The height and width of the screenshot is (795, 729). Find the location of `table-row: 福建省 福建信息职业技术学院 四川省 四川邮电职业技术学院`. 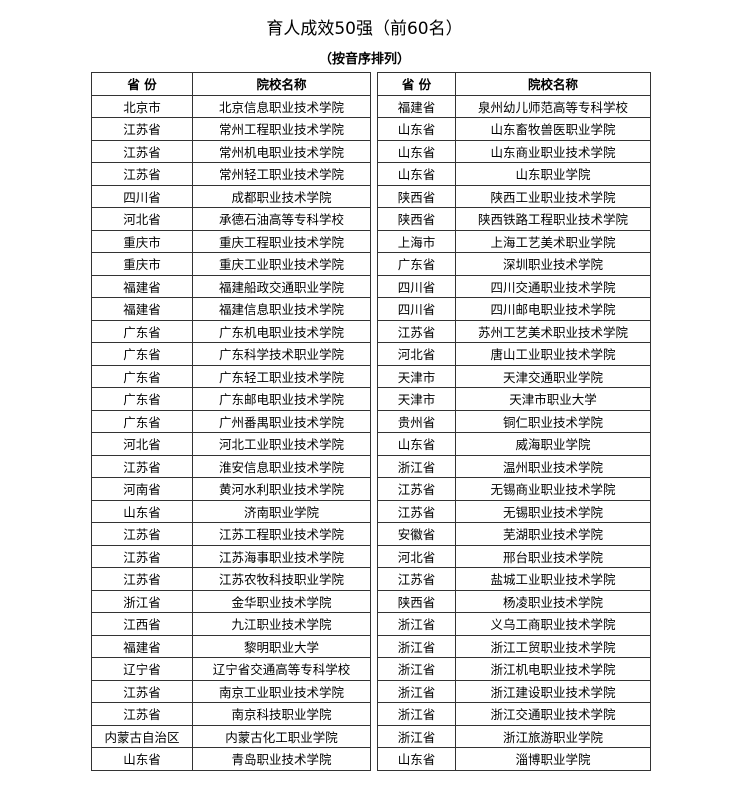

table-row: 福建省 福建信息职业技术学院 四川省 四川邮电职业技术学院 is located at coordinates (371, 309).